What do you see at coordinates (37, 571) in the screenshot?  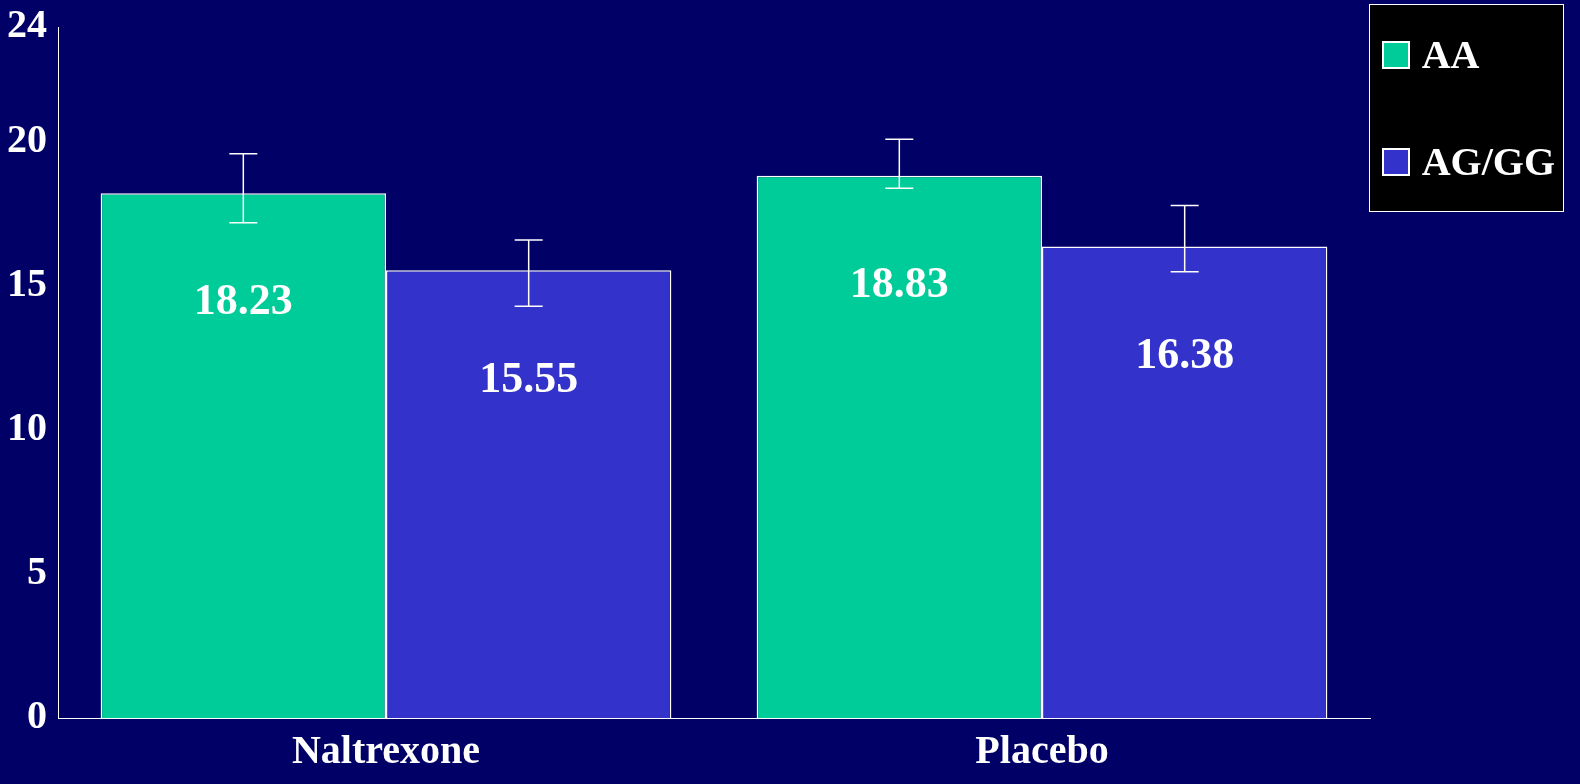 I see `y-tick-label: 5` at bounding box center [37, 571].